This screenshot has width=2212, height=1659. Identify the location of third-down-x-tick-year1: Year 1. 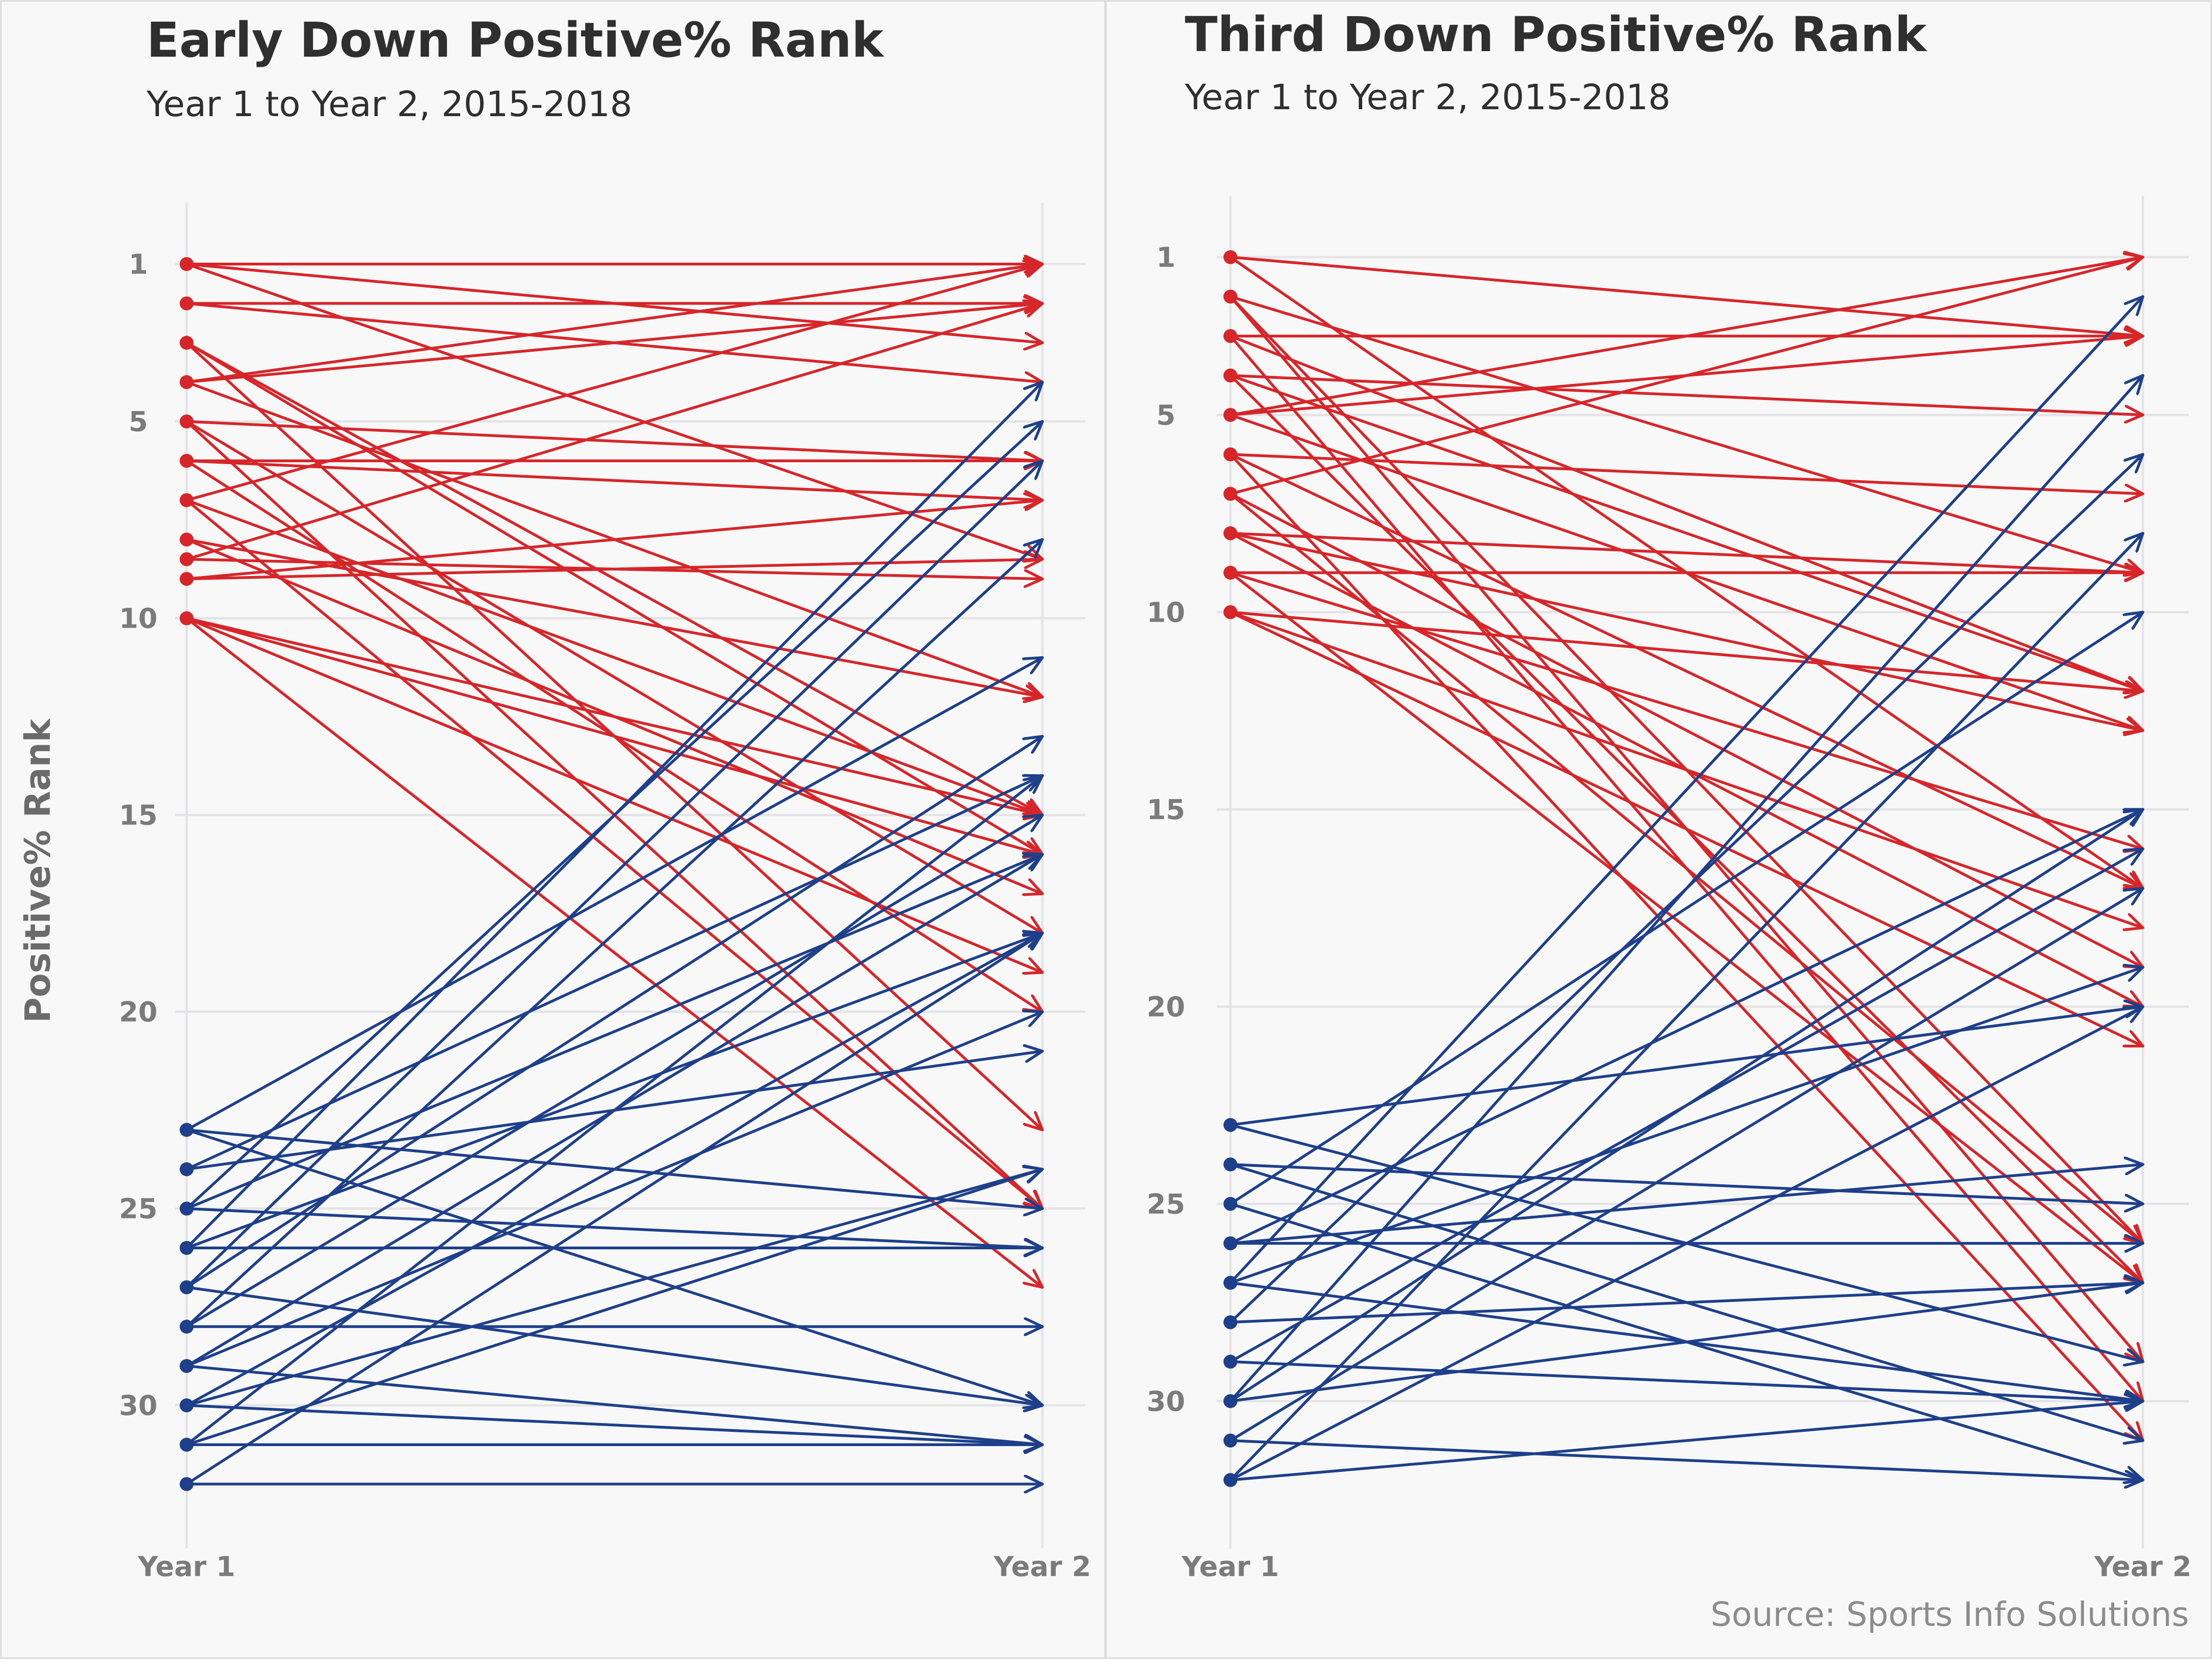
(1230, 1567).